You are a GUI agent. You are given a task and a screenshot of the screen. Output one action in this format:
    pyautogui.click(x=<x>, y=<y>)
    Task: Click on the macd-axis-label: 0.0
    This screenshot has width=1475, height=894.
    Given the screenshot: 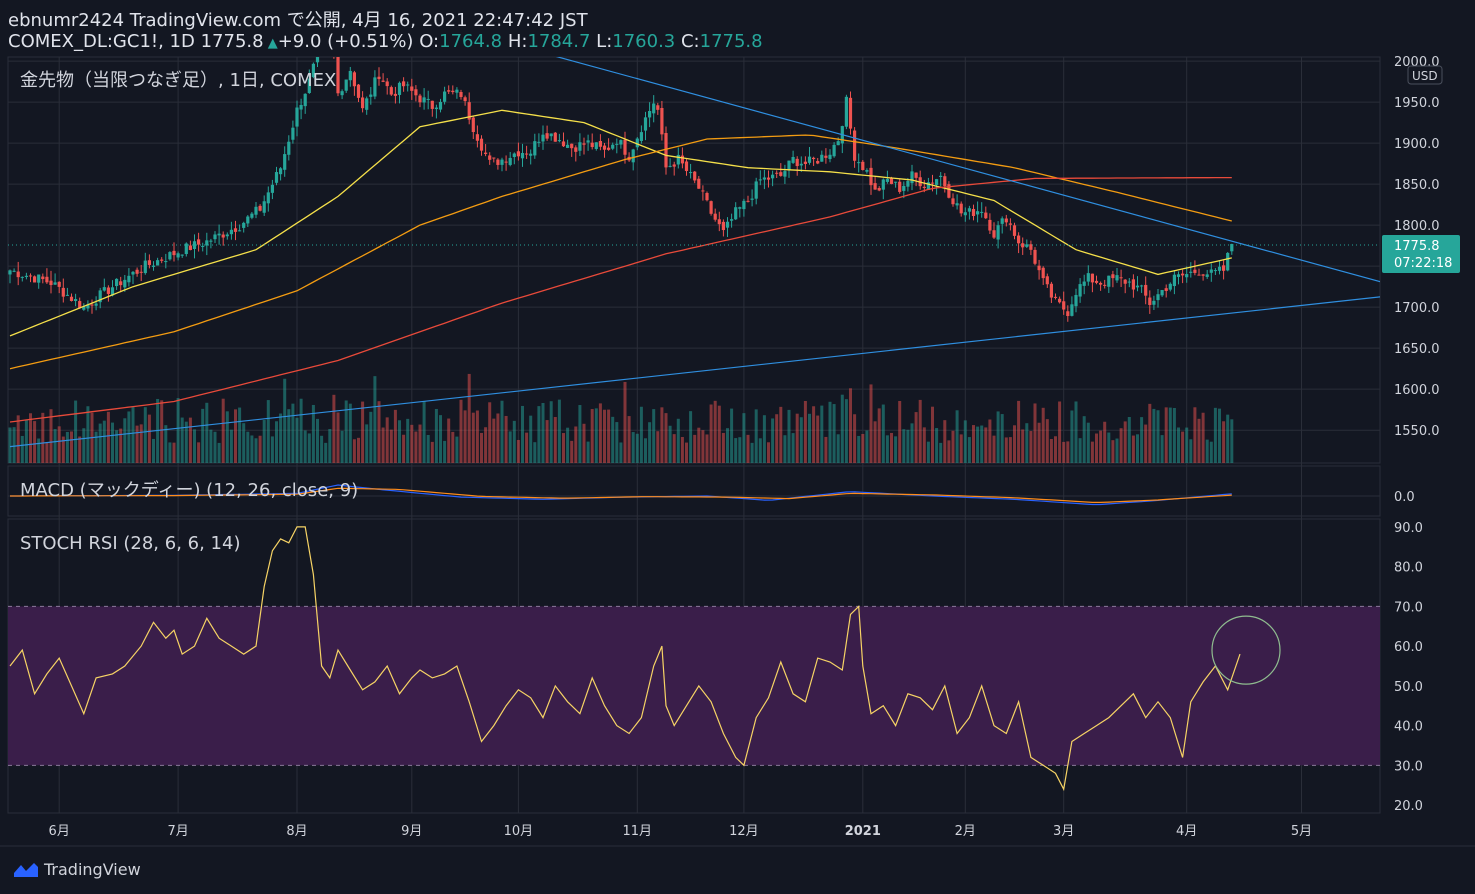 What is the action you would take?
    pyautogui.click(x=1404, y=497)
    